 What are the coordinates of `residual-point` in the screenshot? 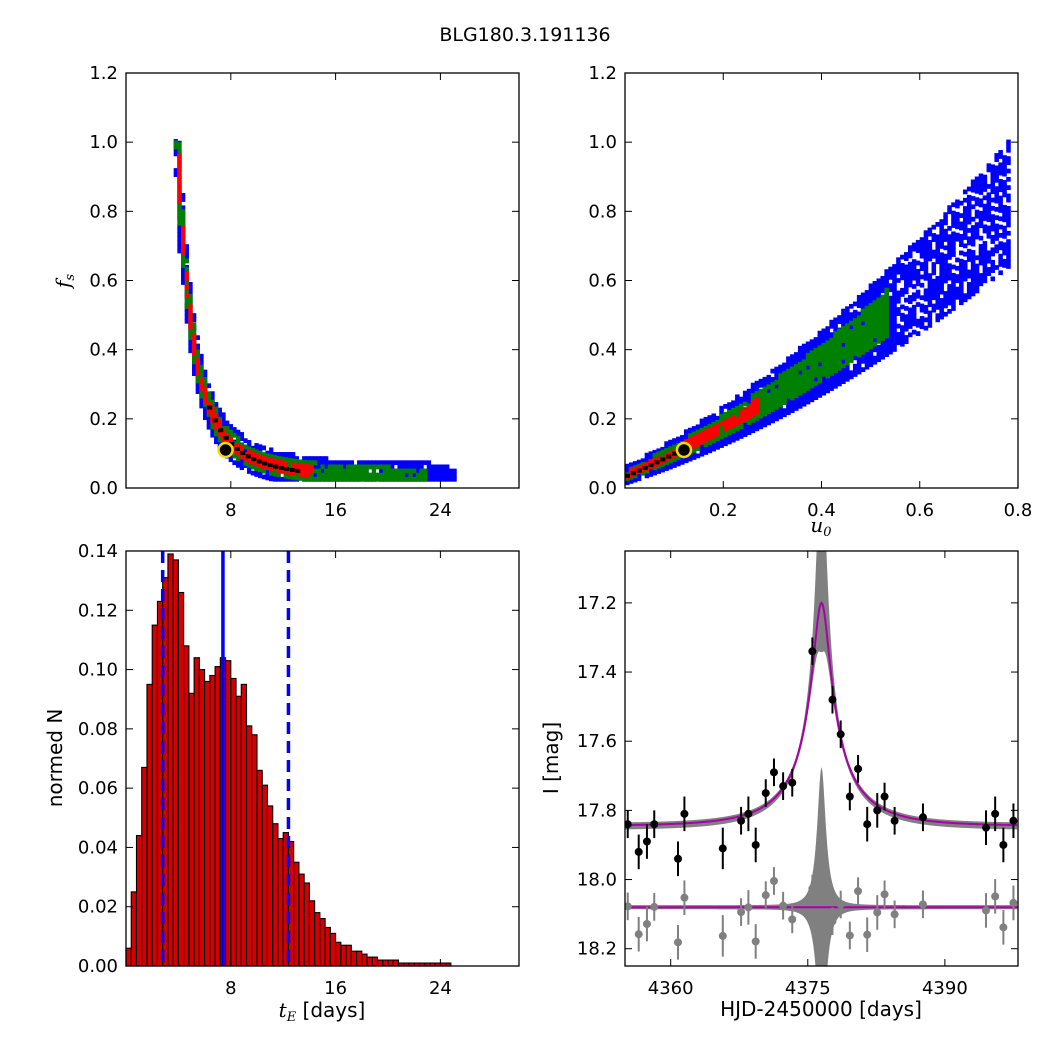 It's located at (995, 896).